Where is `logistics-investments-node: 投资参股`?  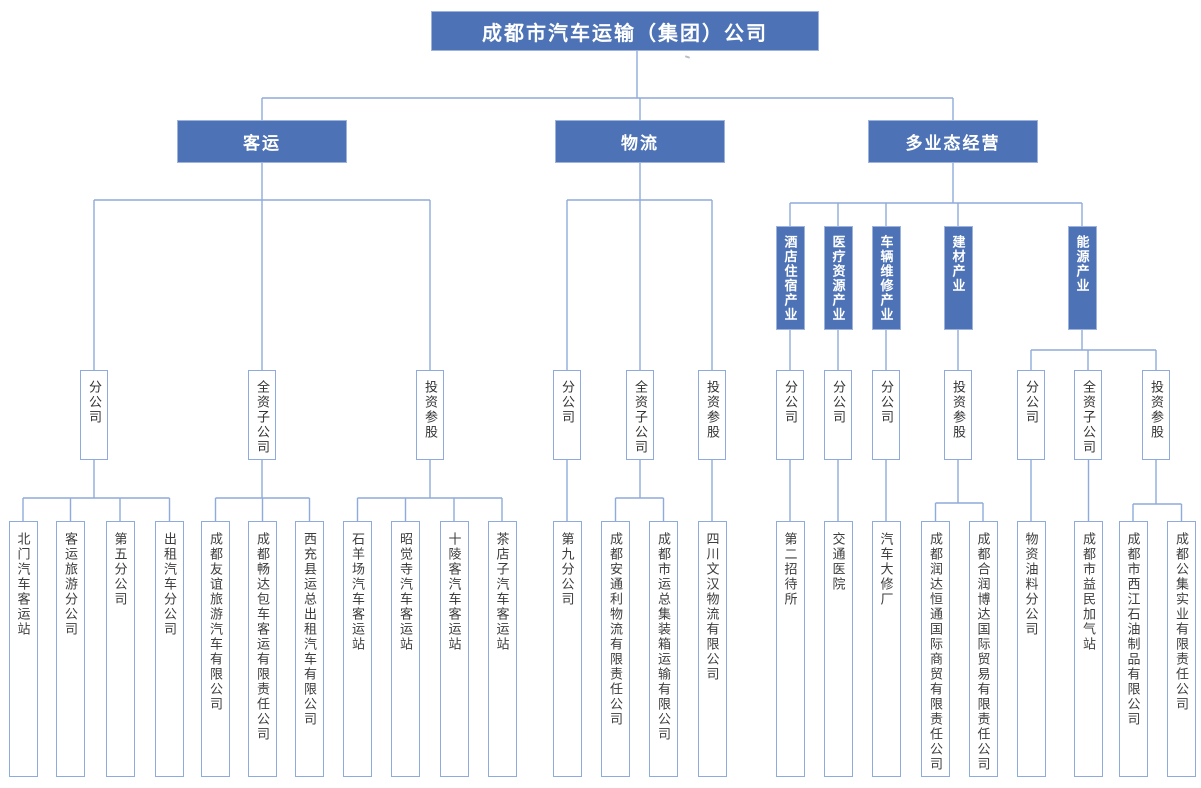 logistics-investments-node: 投资参股 is located at coordinates (712, 415).